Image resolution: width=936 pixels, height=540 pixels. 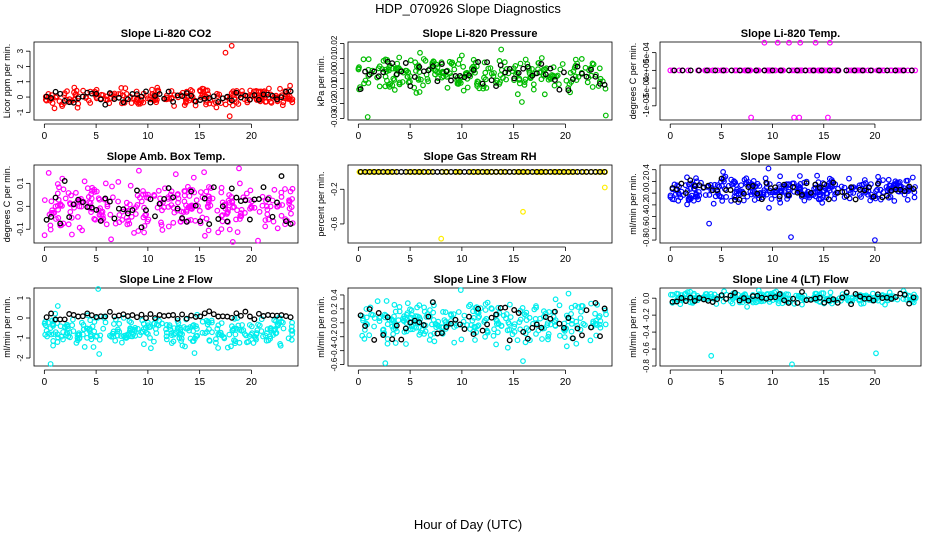 What do you see at coordinates (148, 136) in the screenshot?
I see `x-tick-label: 10` at bounding box center [148, 136].